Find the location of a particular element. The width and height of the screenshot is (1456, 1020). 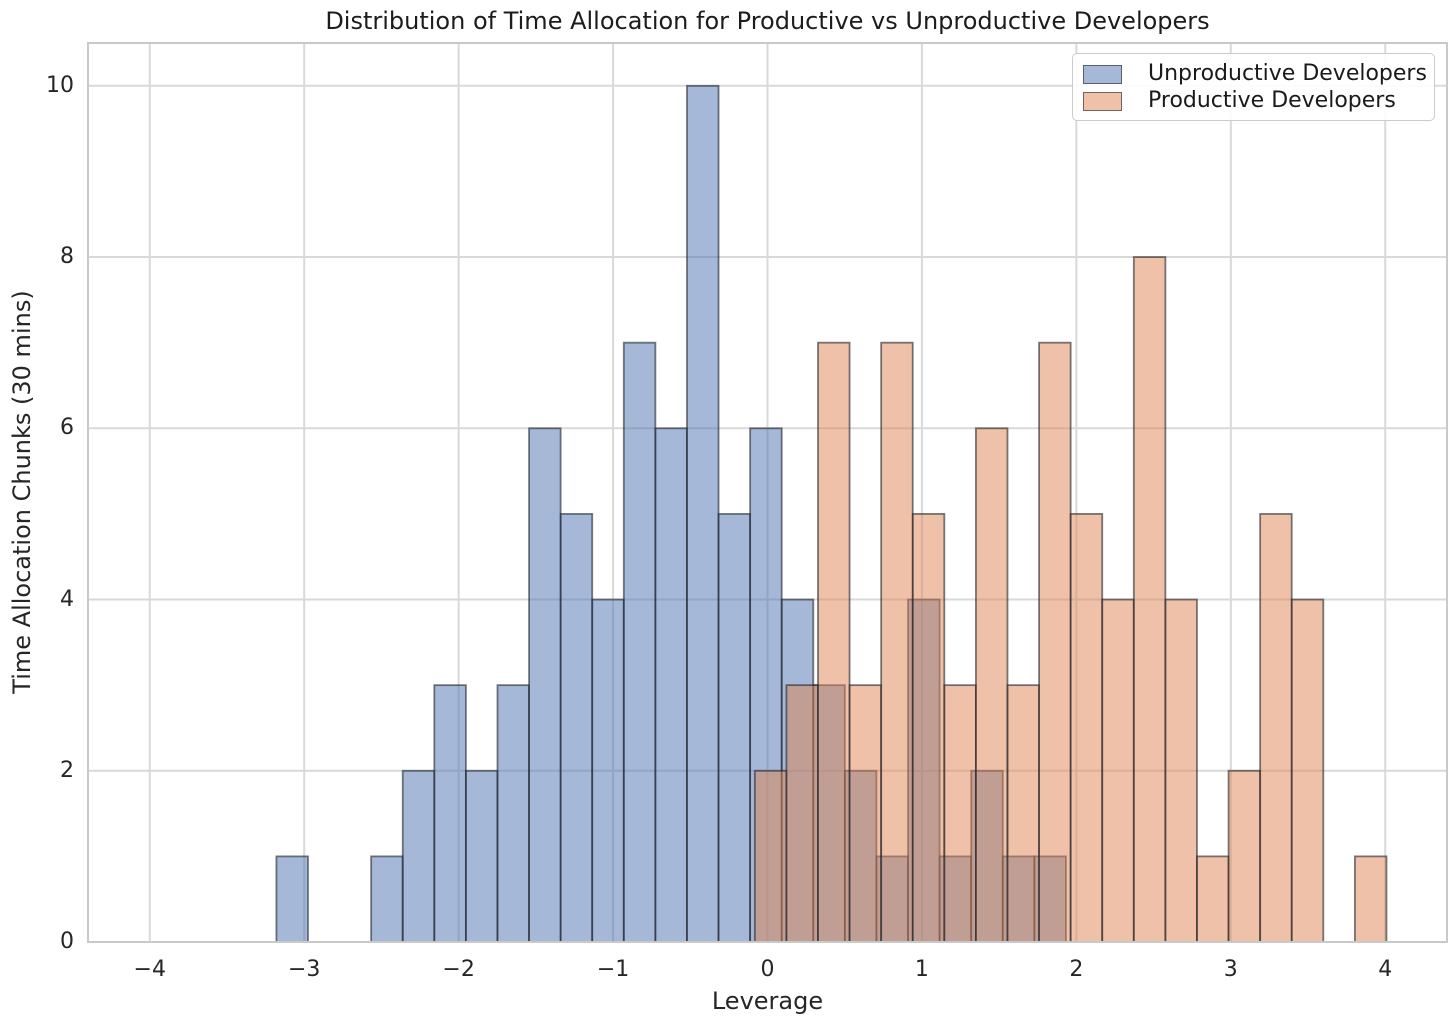

x-axis-label: Leverage is located at coordinates (767, 1001).